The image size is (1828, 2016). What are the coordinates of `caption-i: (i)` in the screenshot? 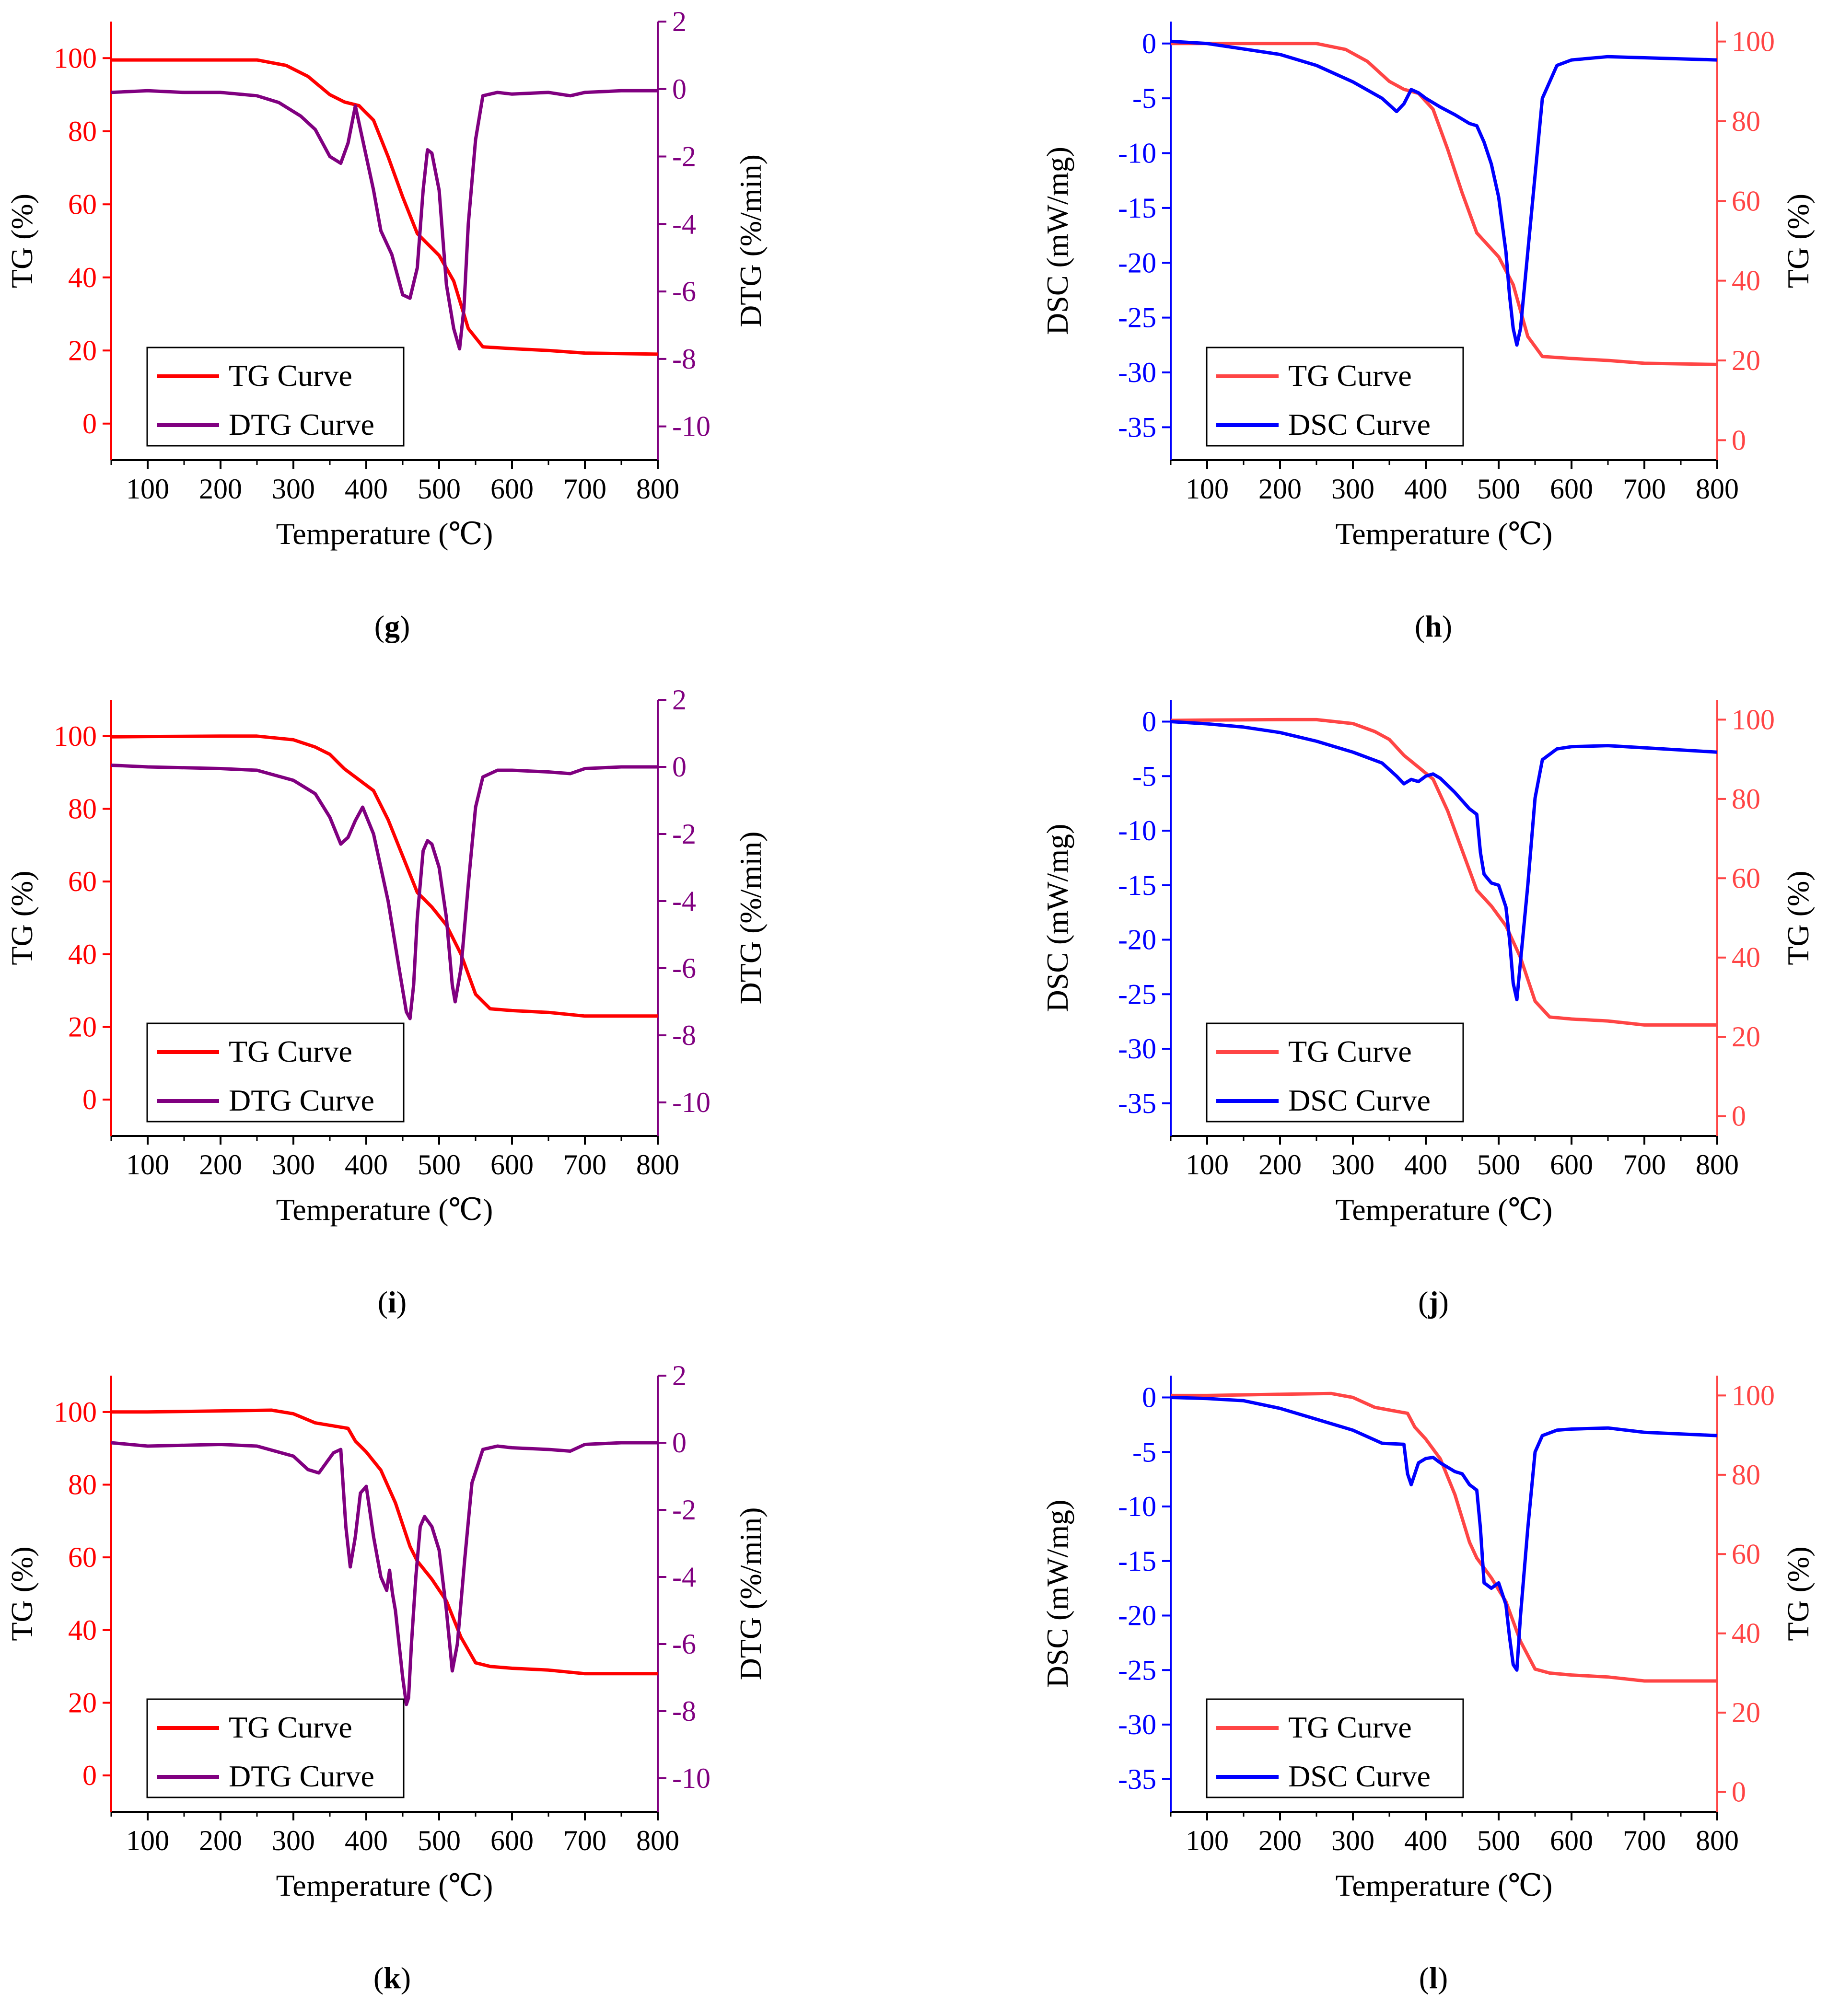 It's located at (392, 1302).